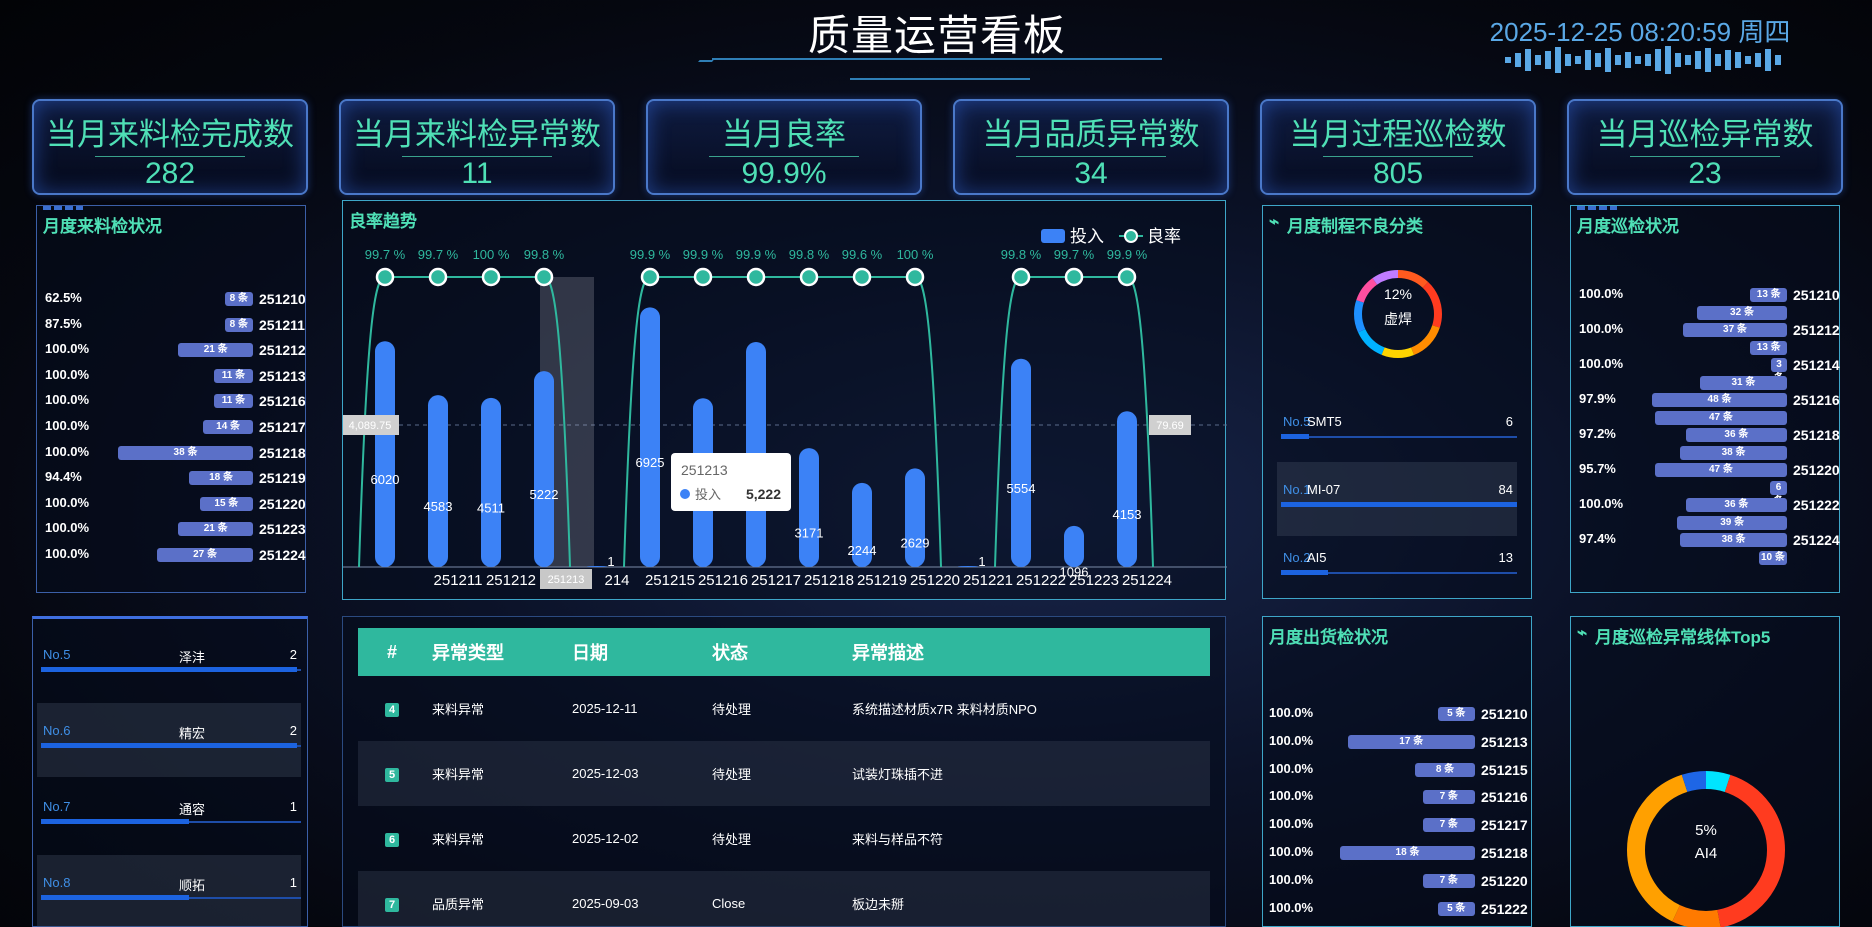 The height and width of the screenshot is (927, 1872). Describe the element at coordinates (1398, 319) in the screenshot. I see `defect-donut-label: 虚焊` at that location.